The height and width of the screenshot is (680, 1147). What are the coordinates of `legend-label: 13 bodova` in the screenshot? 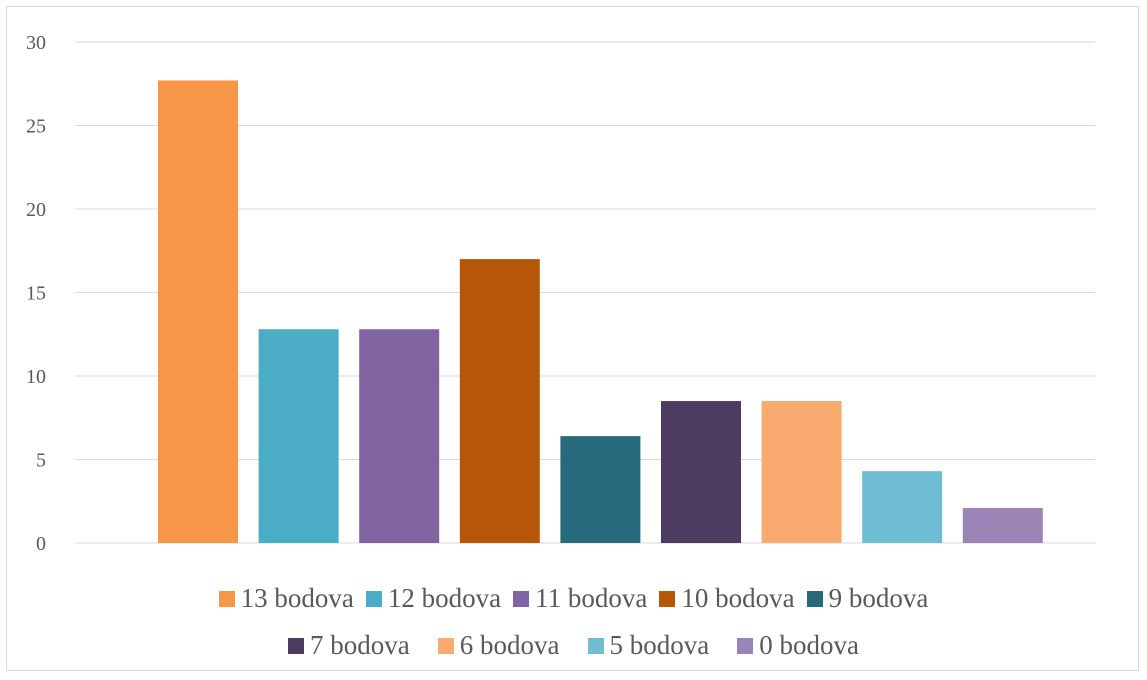 It's located at (297, 598).